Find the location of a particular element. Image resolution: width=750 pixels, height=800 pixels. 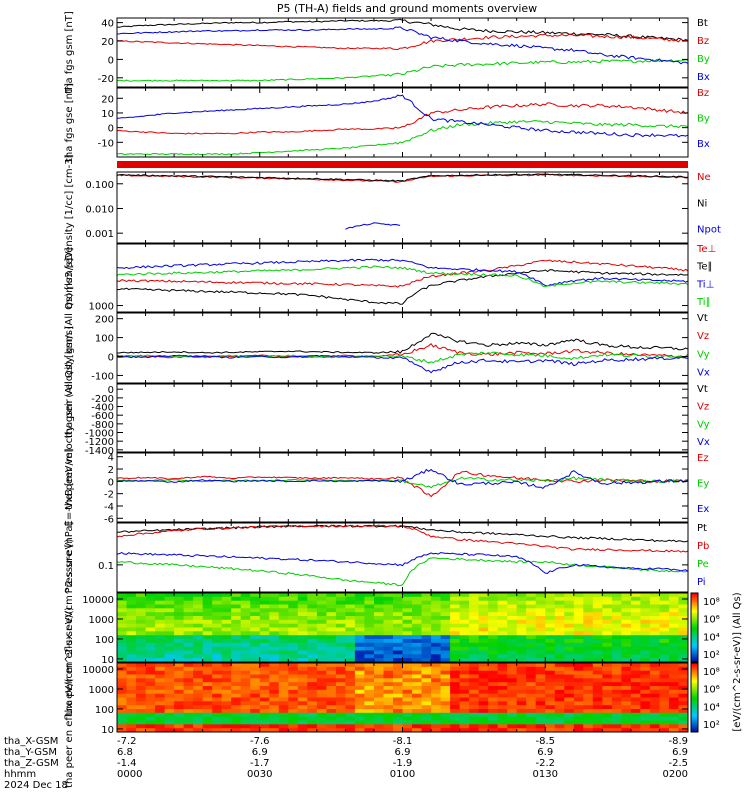

y-tick-label: 0 is located at coordinates (111, 390).